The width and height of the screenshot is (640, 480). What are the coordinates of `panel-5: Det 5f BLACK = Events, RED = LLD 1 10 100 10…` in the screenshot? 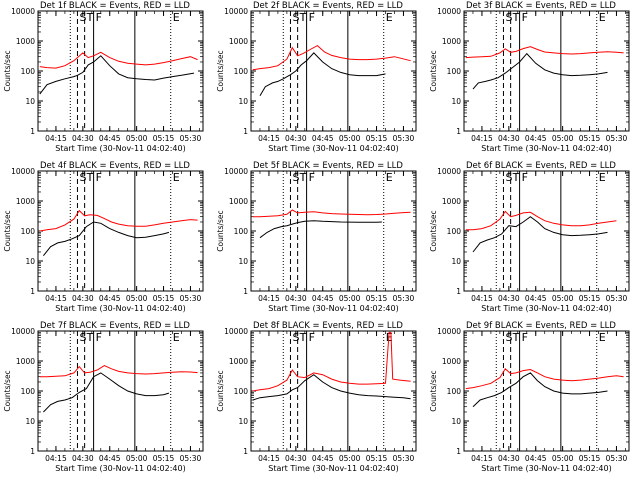 It's located at (316, 237).